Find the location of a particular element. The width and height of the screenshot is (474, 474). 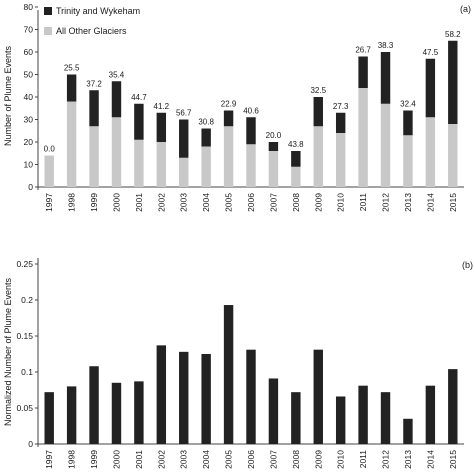

bar-2015 is located at coordinates (453, 406).